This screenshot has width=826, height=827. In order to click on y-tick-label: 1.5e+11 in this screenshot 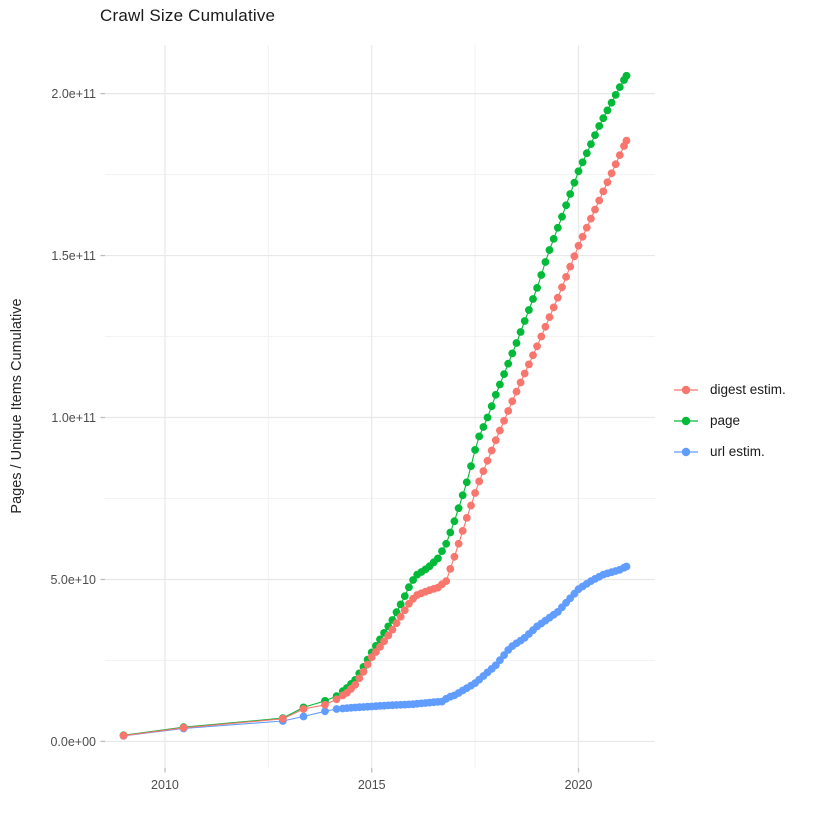, I will do `click(73, 256)`.